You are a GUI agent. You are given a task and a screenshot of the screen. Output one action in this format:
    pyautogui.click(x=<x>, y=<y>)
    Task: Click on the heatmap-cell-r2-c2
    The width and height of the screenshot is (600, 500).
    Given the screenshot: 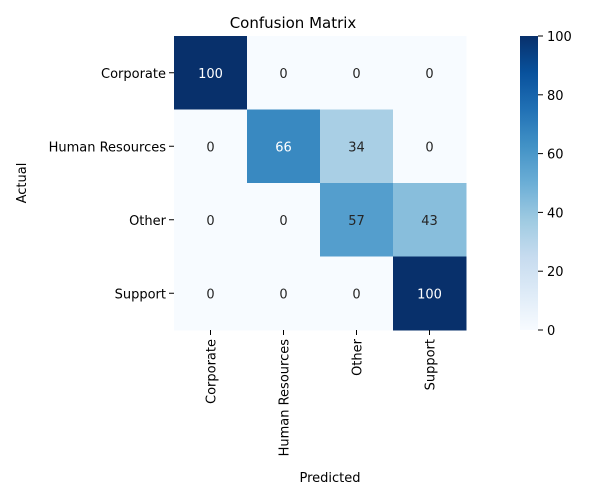 What is the action you would take?
    pyautogui.click(x=357, y=220)
    